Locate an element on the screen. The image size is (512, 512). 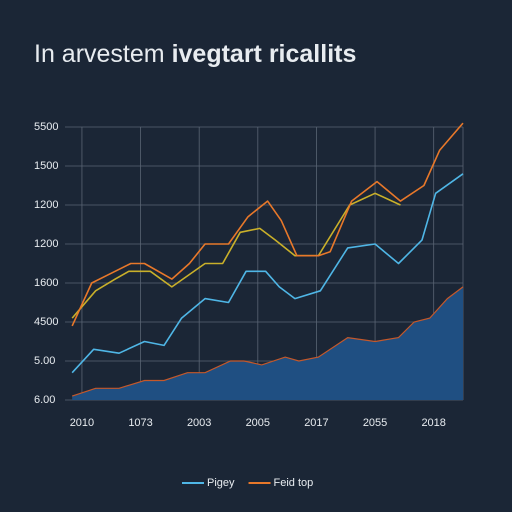
x-tick-label: 2055 is located at coordinates (375, 423).